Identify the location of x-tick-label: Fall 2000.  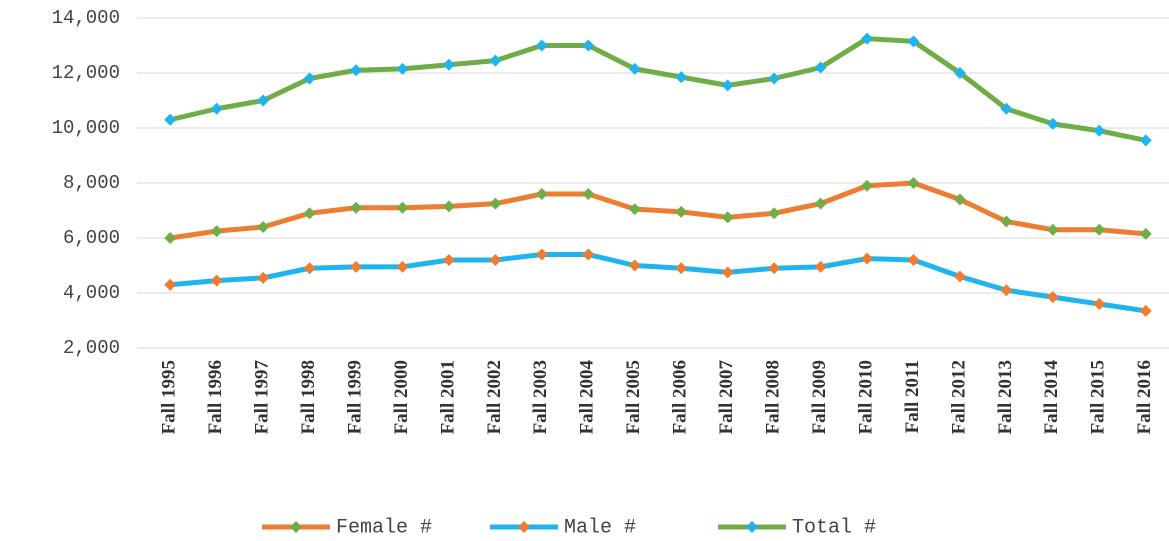
(401, 397).